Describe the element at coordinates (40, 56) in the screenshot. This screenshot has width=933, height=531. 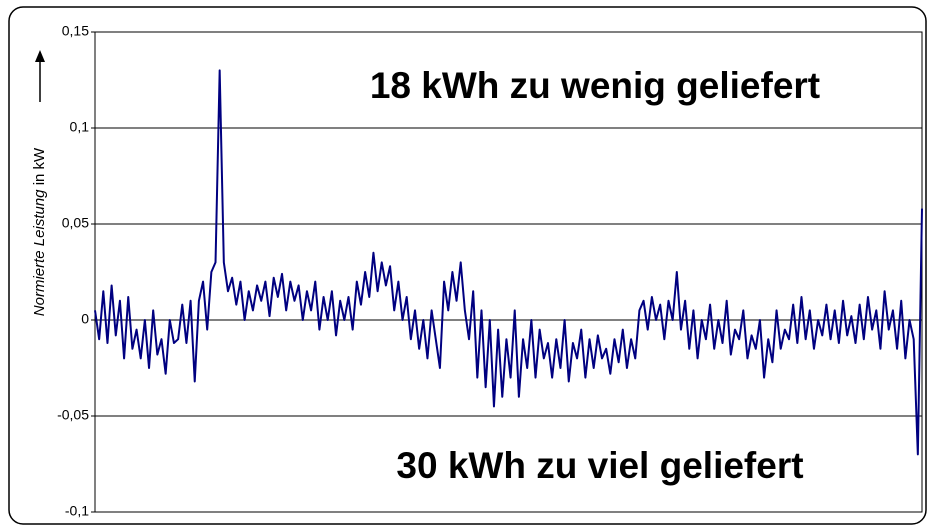
I see `y-axis-arrowhead` at that location.